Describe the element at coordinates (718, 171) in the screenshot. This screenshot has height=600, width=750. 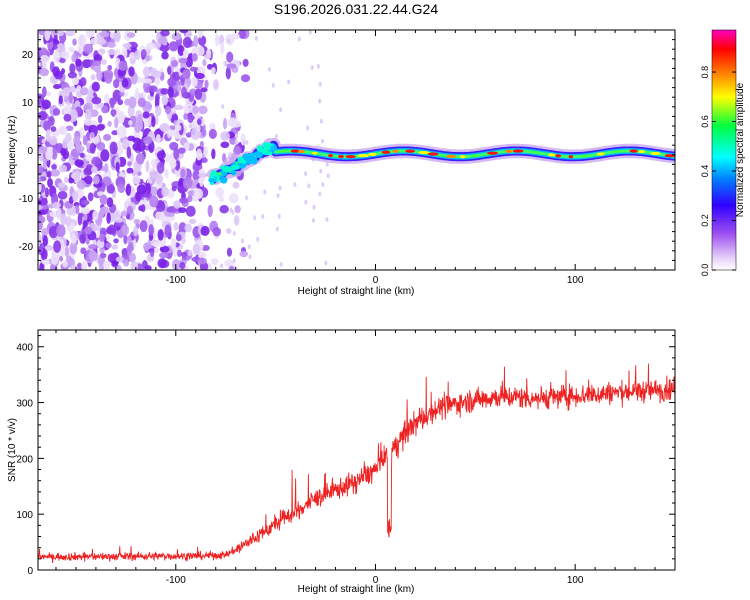
I see `colorbar-ticks: 0.0 0.2 0.4 0.6 0.8` at that location.